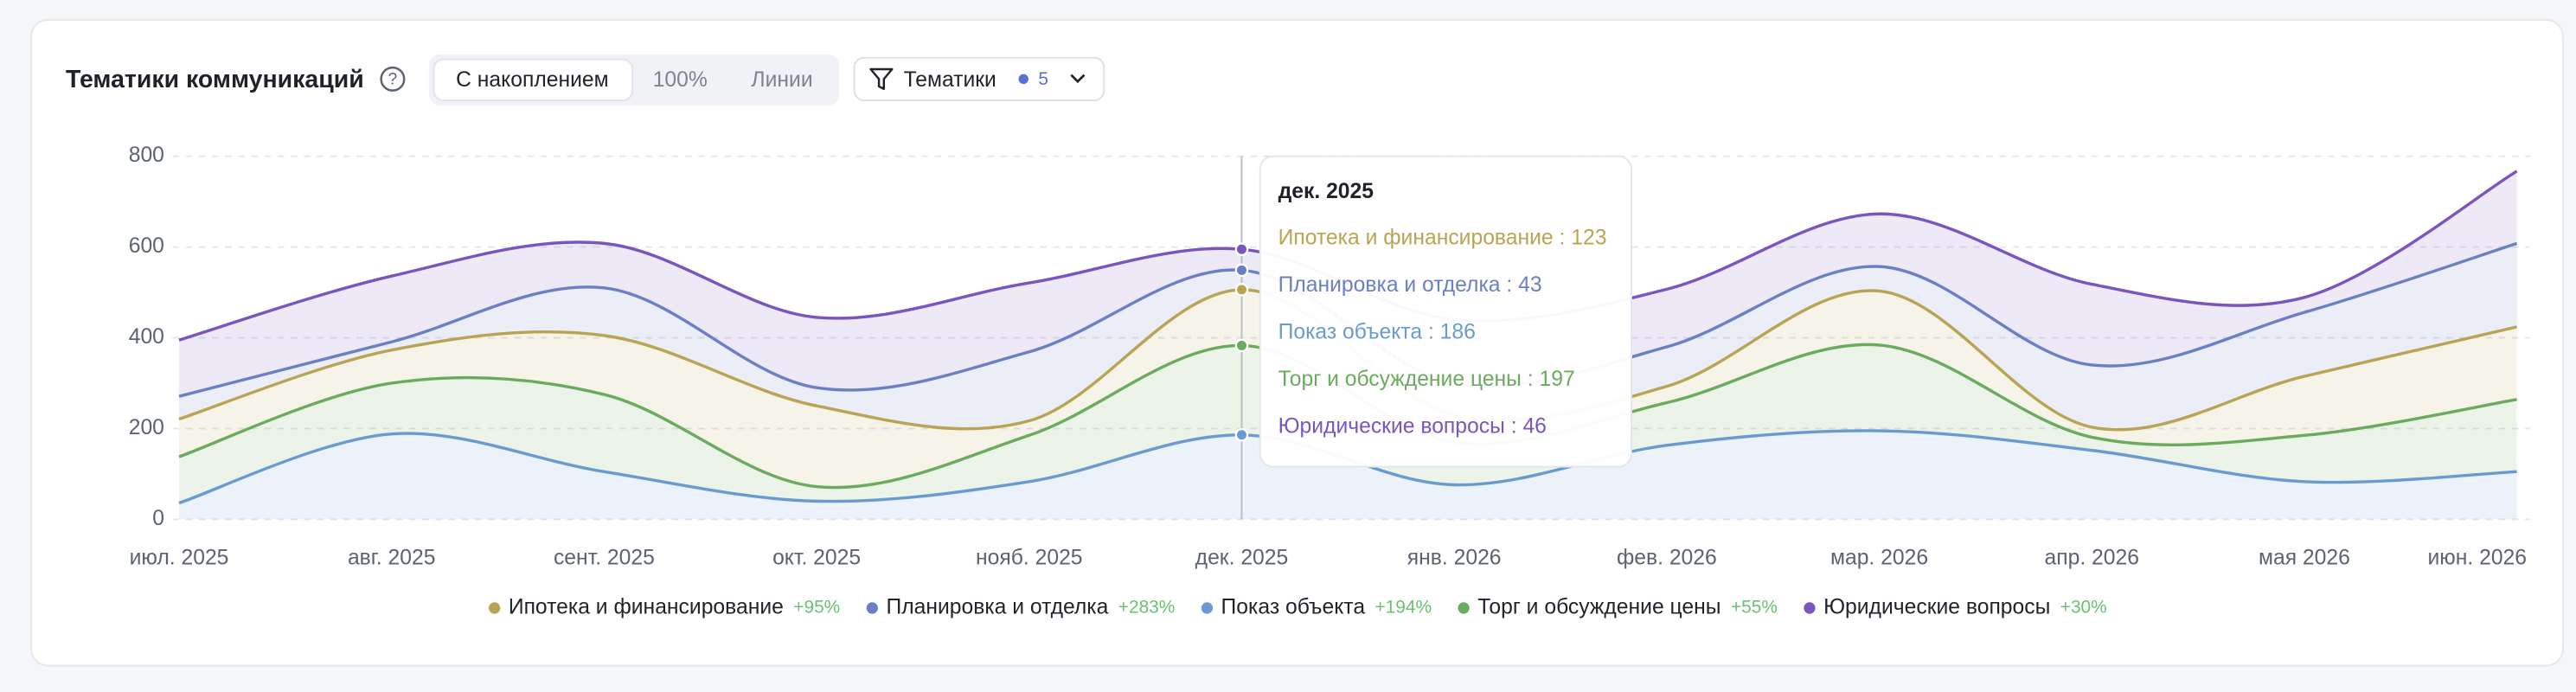 The image size is (2576, 692). Describe the element at coordinates (391, 557) in the screenshot. I see `x-tick-label: авг. 2025` at that location.